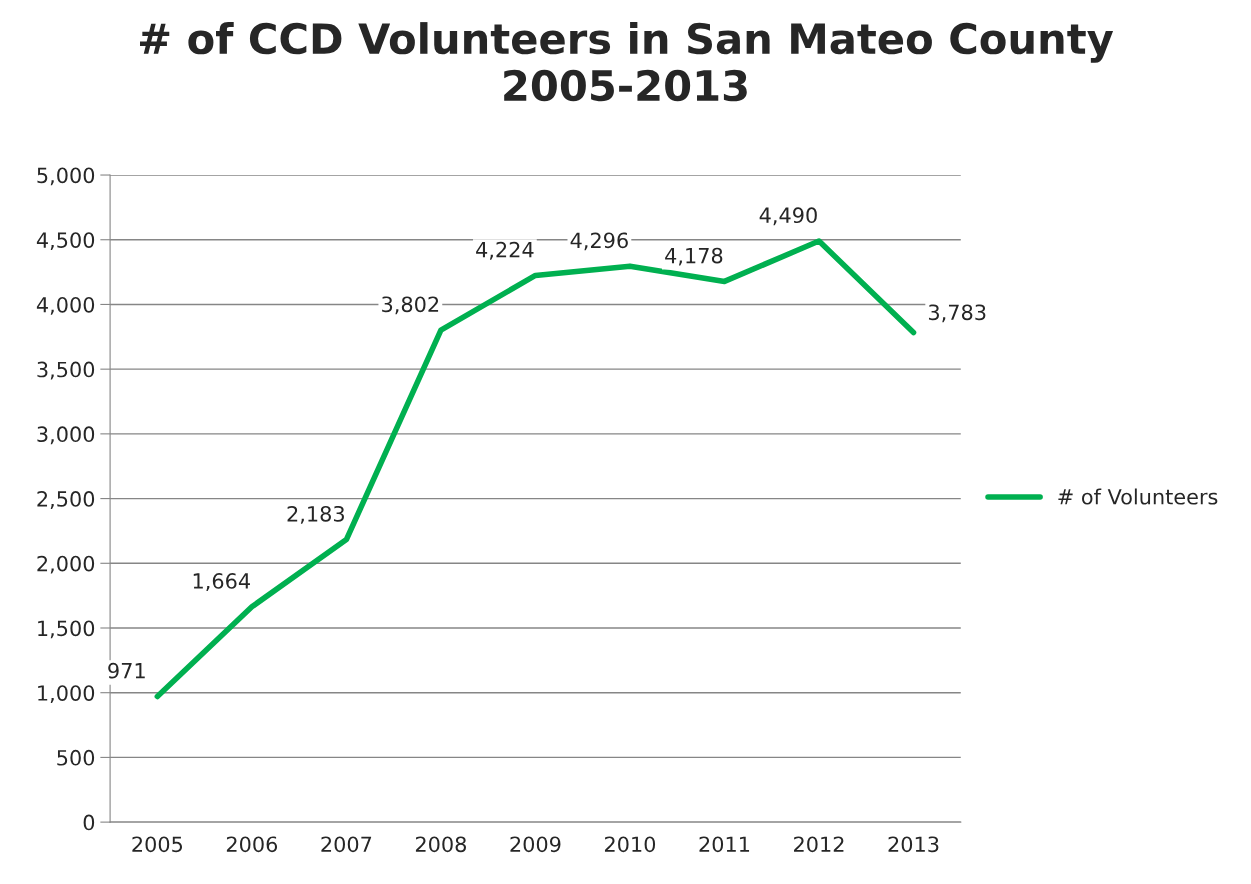  Describe the element at coordinates (66, 435) in the screenshot. I see `y-tick-label: 3,000` at that location.